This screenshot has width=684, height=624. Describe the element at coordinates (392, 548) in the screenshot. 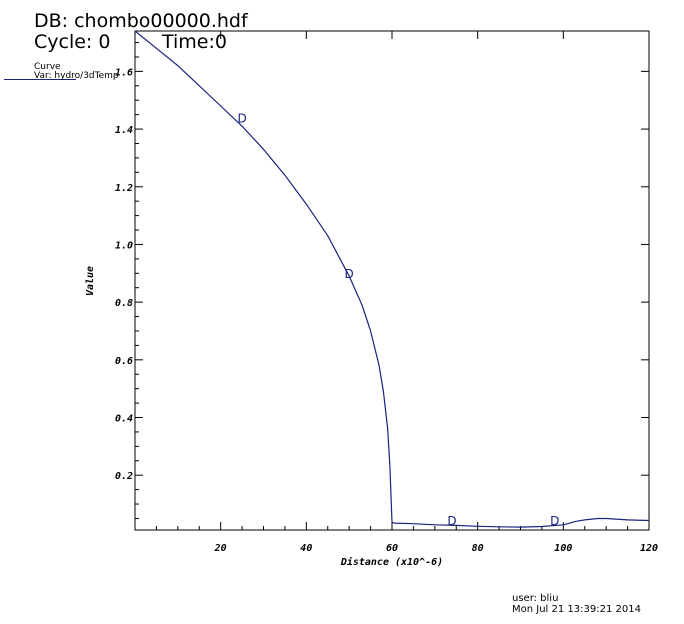

I see `x-tick-label: 60` at that location.